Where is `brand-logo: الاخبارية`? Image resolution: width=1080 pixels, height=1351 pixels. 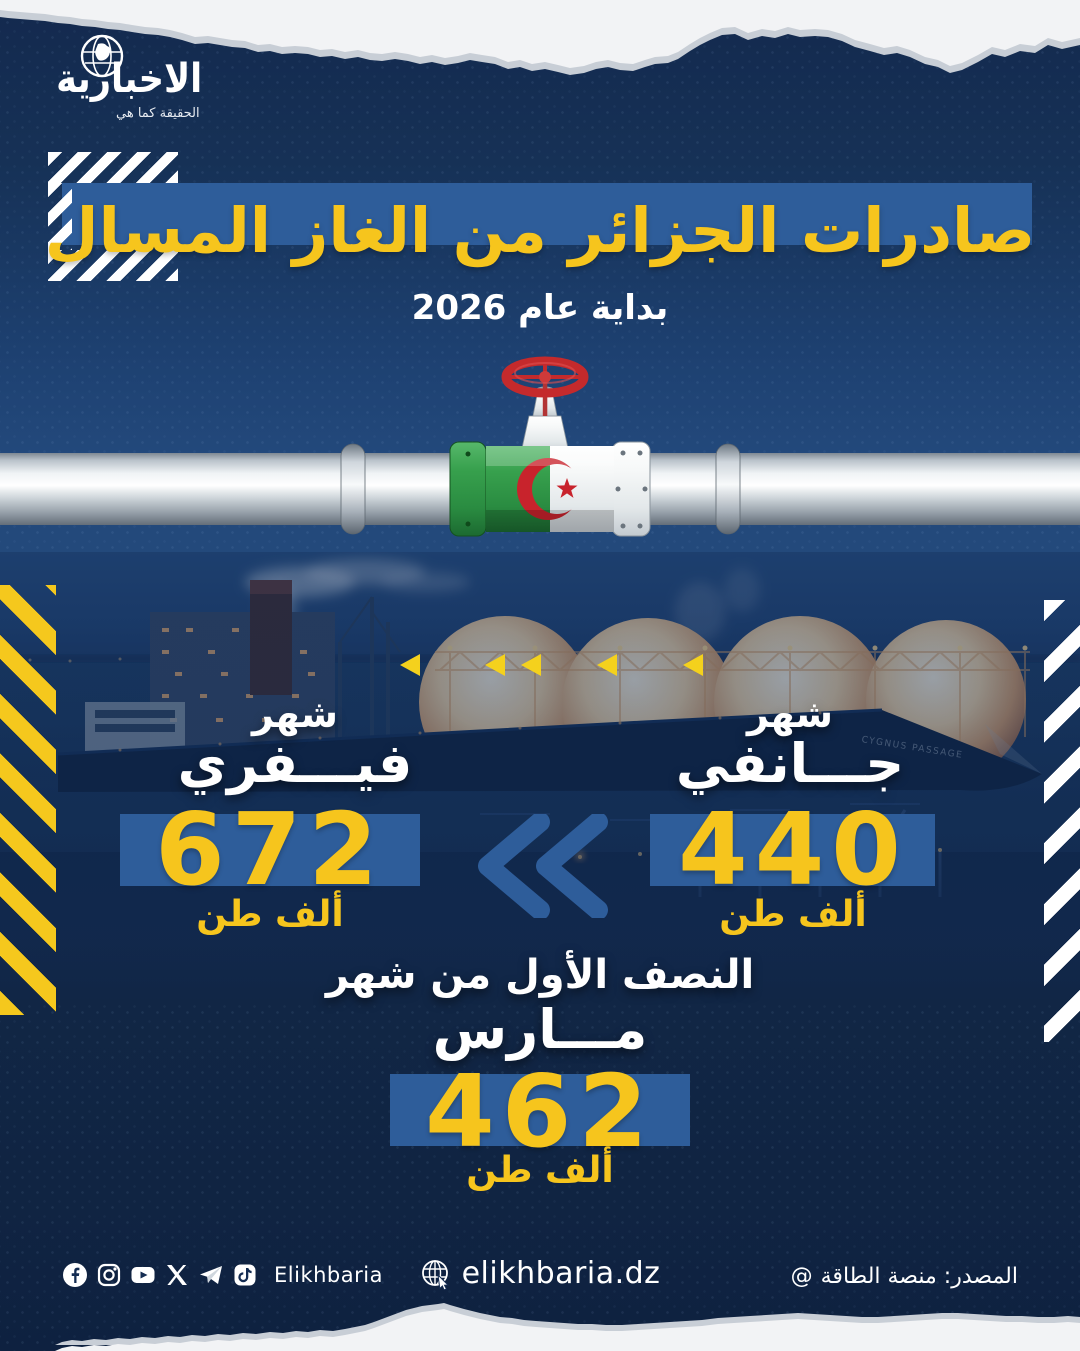
brand-logo: الاخبارية is located at coordinates (129, 79).